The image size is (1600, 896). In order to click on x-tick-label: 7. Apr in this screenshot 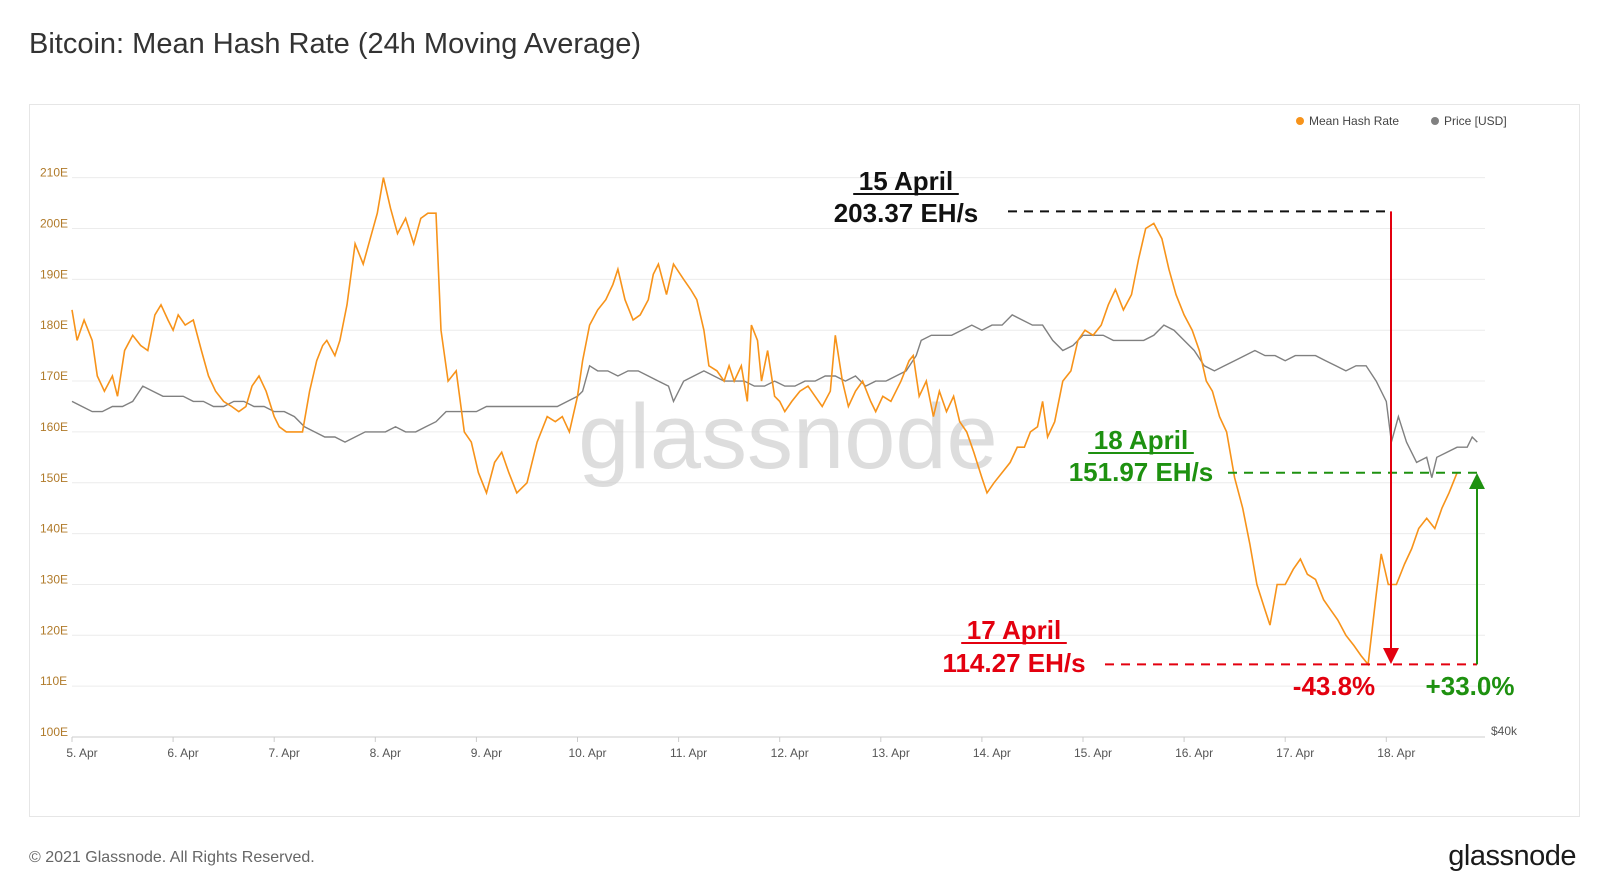, I will do `click(284, 753)`.